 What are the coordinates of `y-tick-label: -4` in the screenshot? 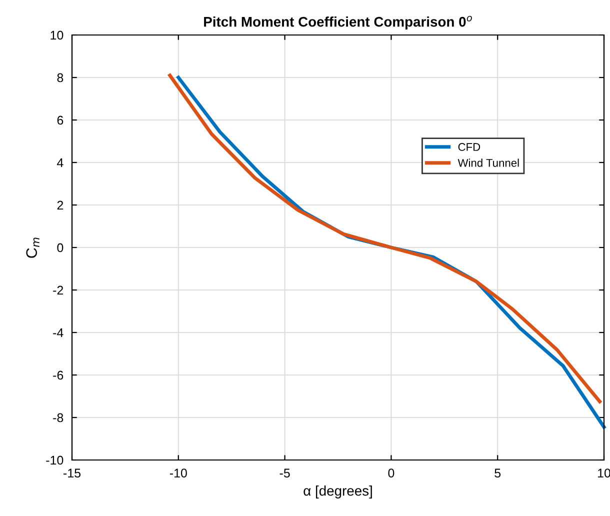 It's located at (58, 333).